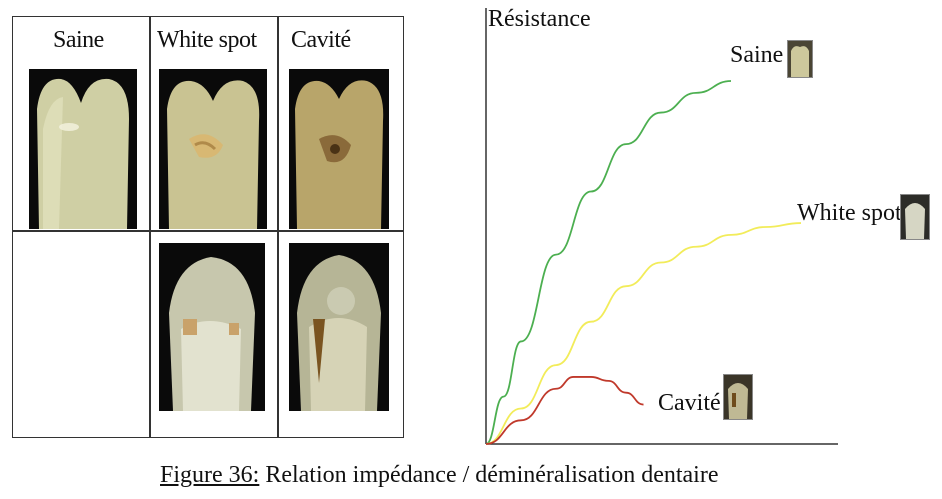 This screenshot has width=942, height=499. I want to click on photo-cavite-crown, so click(339, 149).